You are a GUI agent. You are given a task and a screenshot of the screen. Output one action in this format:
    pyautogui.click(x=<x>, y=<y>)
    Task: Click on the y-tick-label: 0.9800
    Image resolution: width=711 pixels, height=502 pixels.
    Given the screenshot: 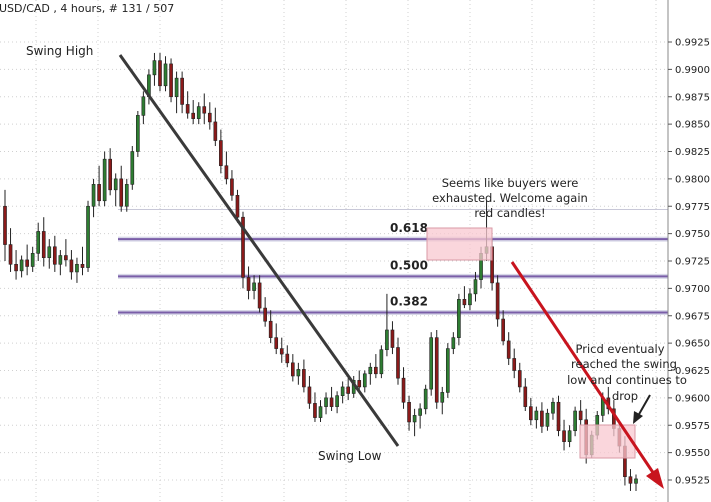 What is the action you would take?
    pyautogui.click(x=692, y=179)
    